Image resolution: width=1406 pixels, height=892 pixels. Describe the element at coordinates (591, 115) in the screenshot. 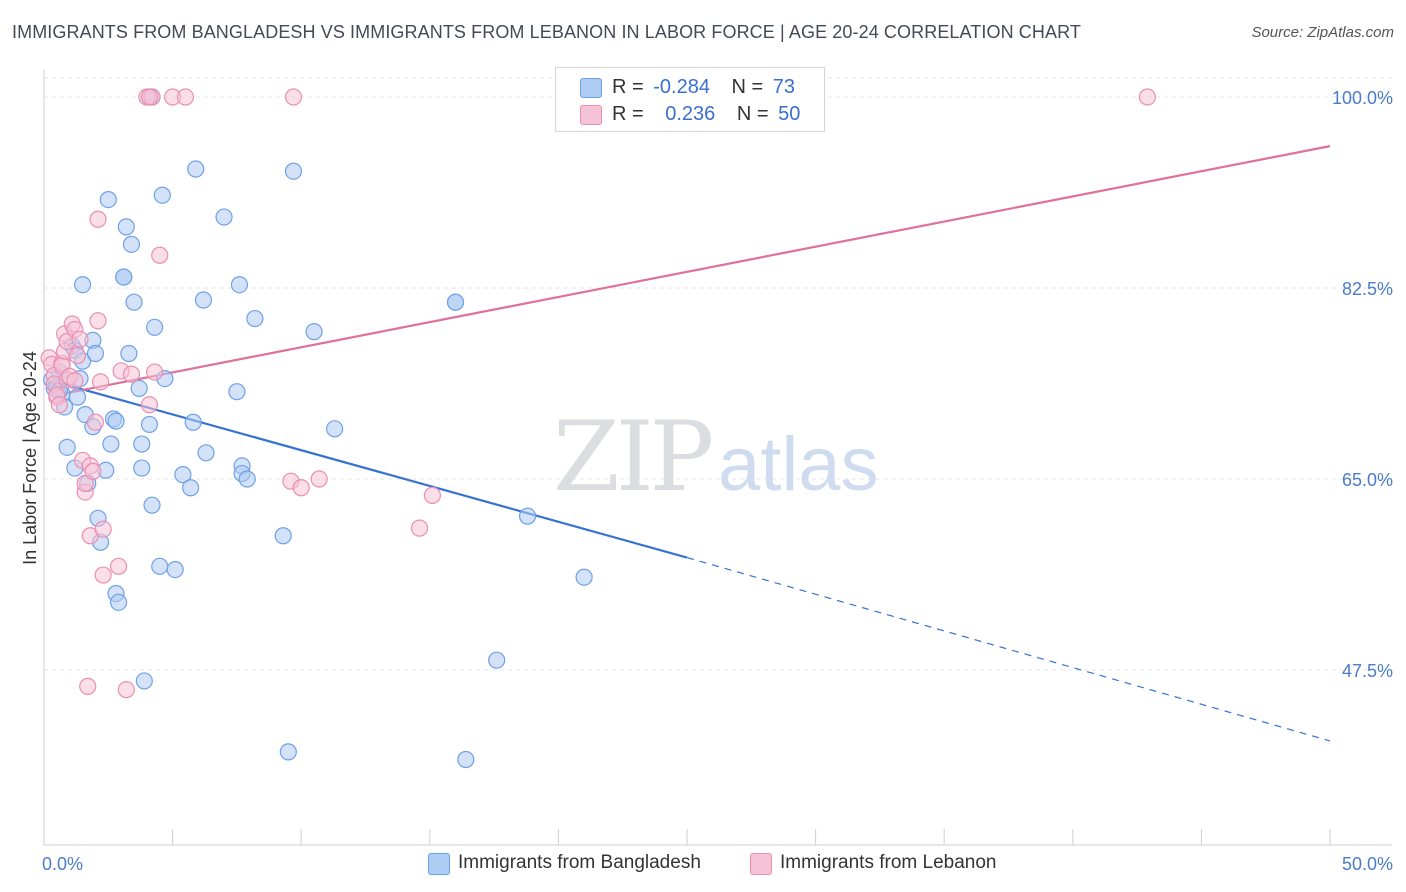

I see `legend-swatch-lebanon` at that location.